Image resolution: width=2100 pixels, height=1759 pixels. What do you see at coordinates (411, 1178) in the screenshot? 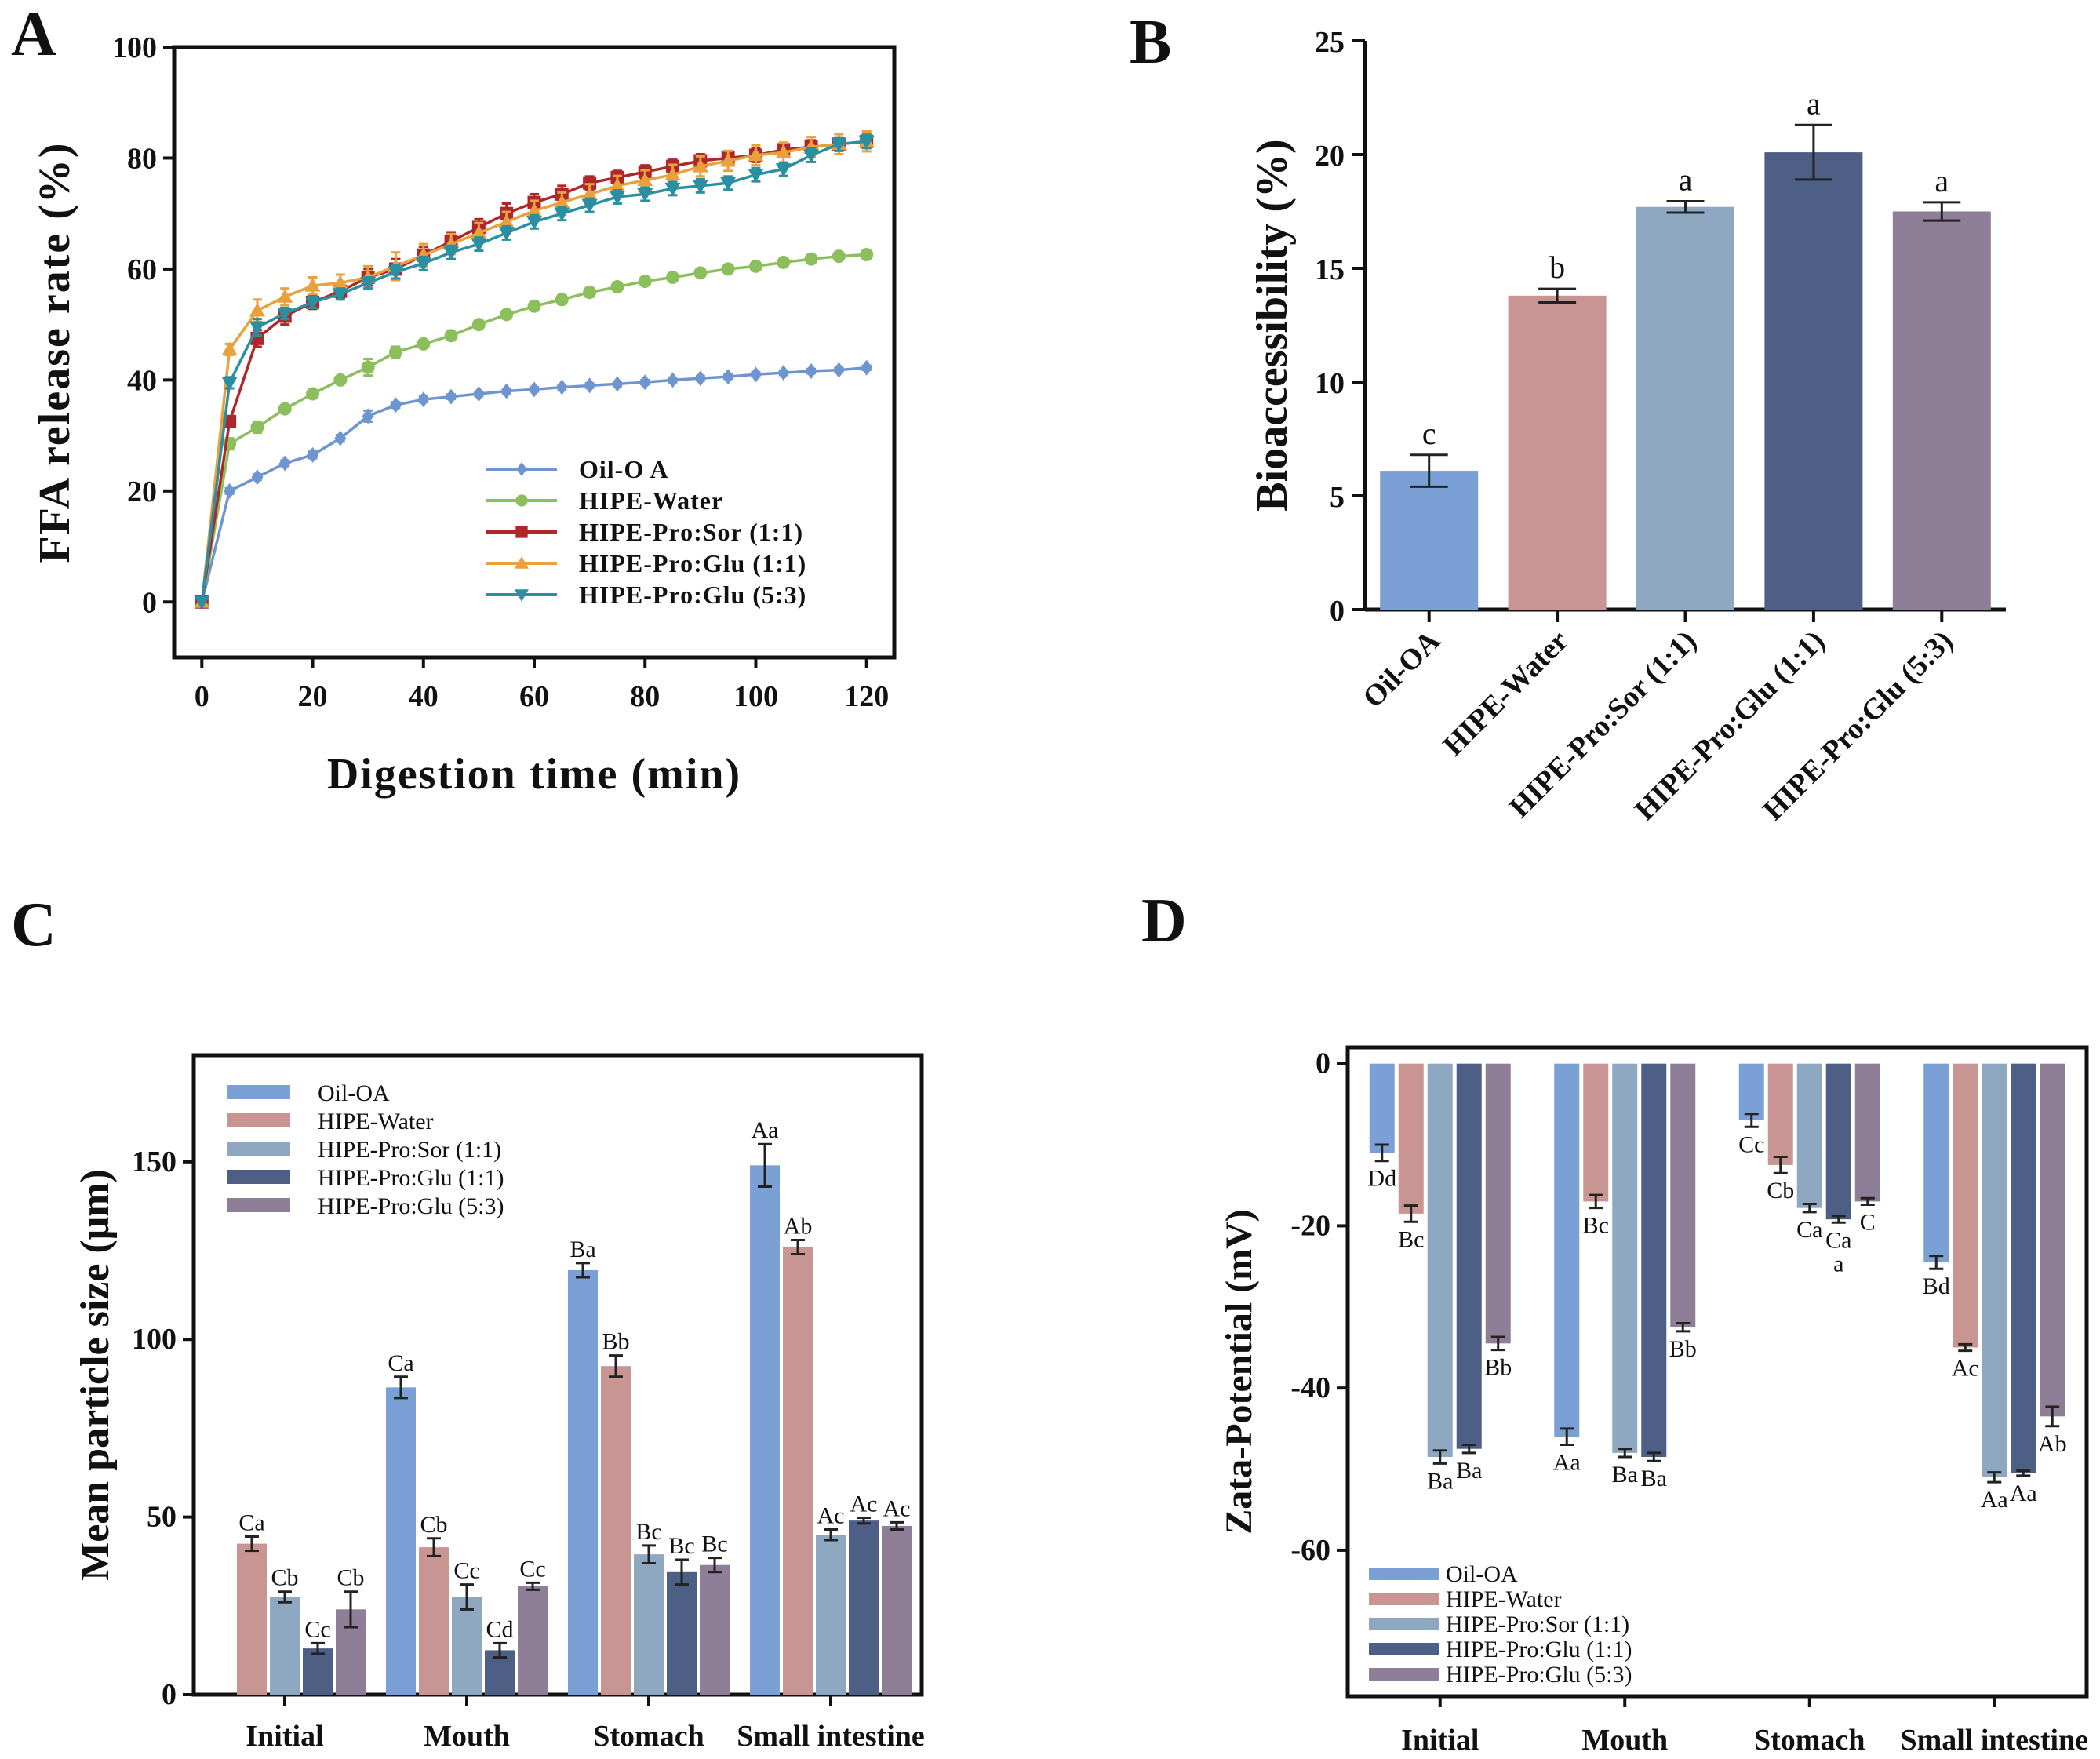
I see `legend-label: HIPE-Pro:Glu (1:1)` at bounding box center [411, 1178].